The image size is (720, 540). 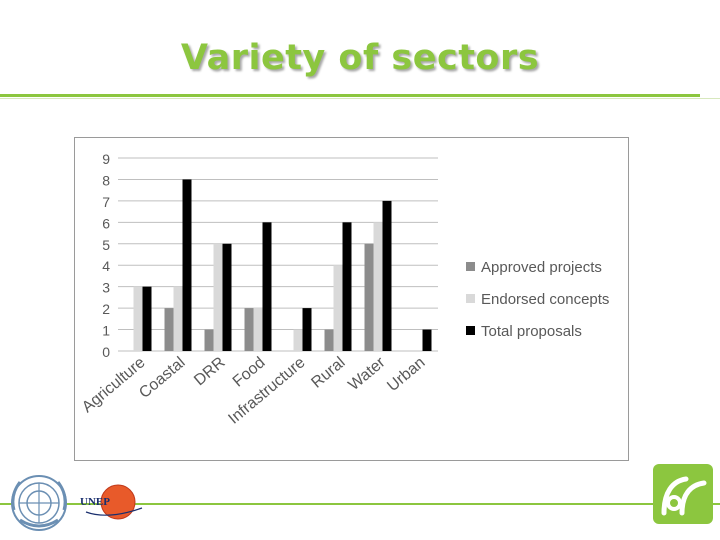 What do you see at coordinates (106, 331) in the screenshot?
I see `y-tick-label: 1` at bounding box center [106, 331].